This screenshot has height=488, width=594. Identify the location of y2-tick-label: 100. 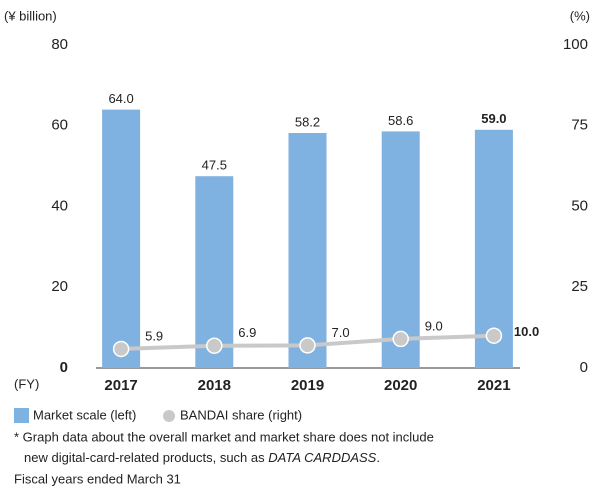
(575, 44).